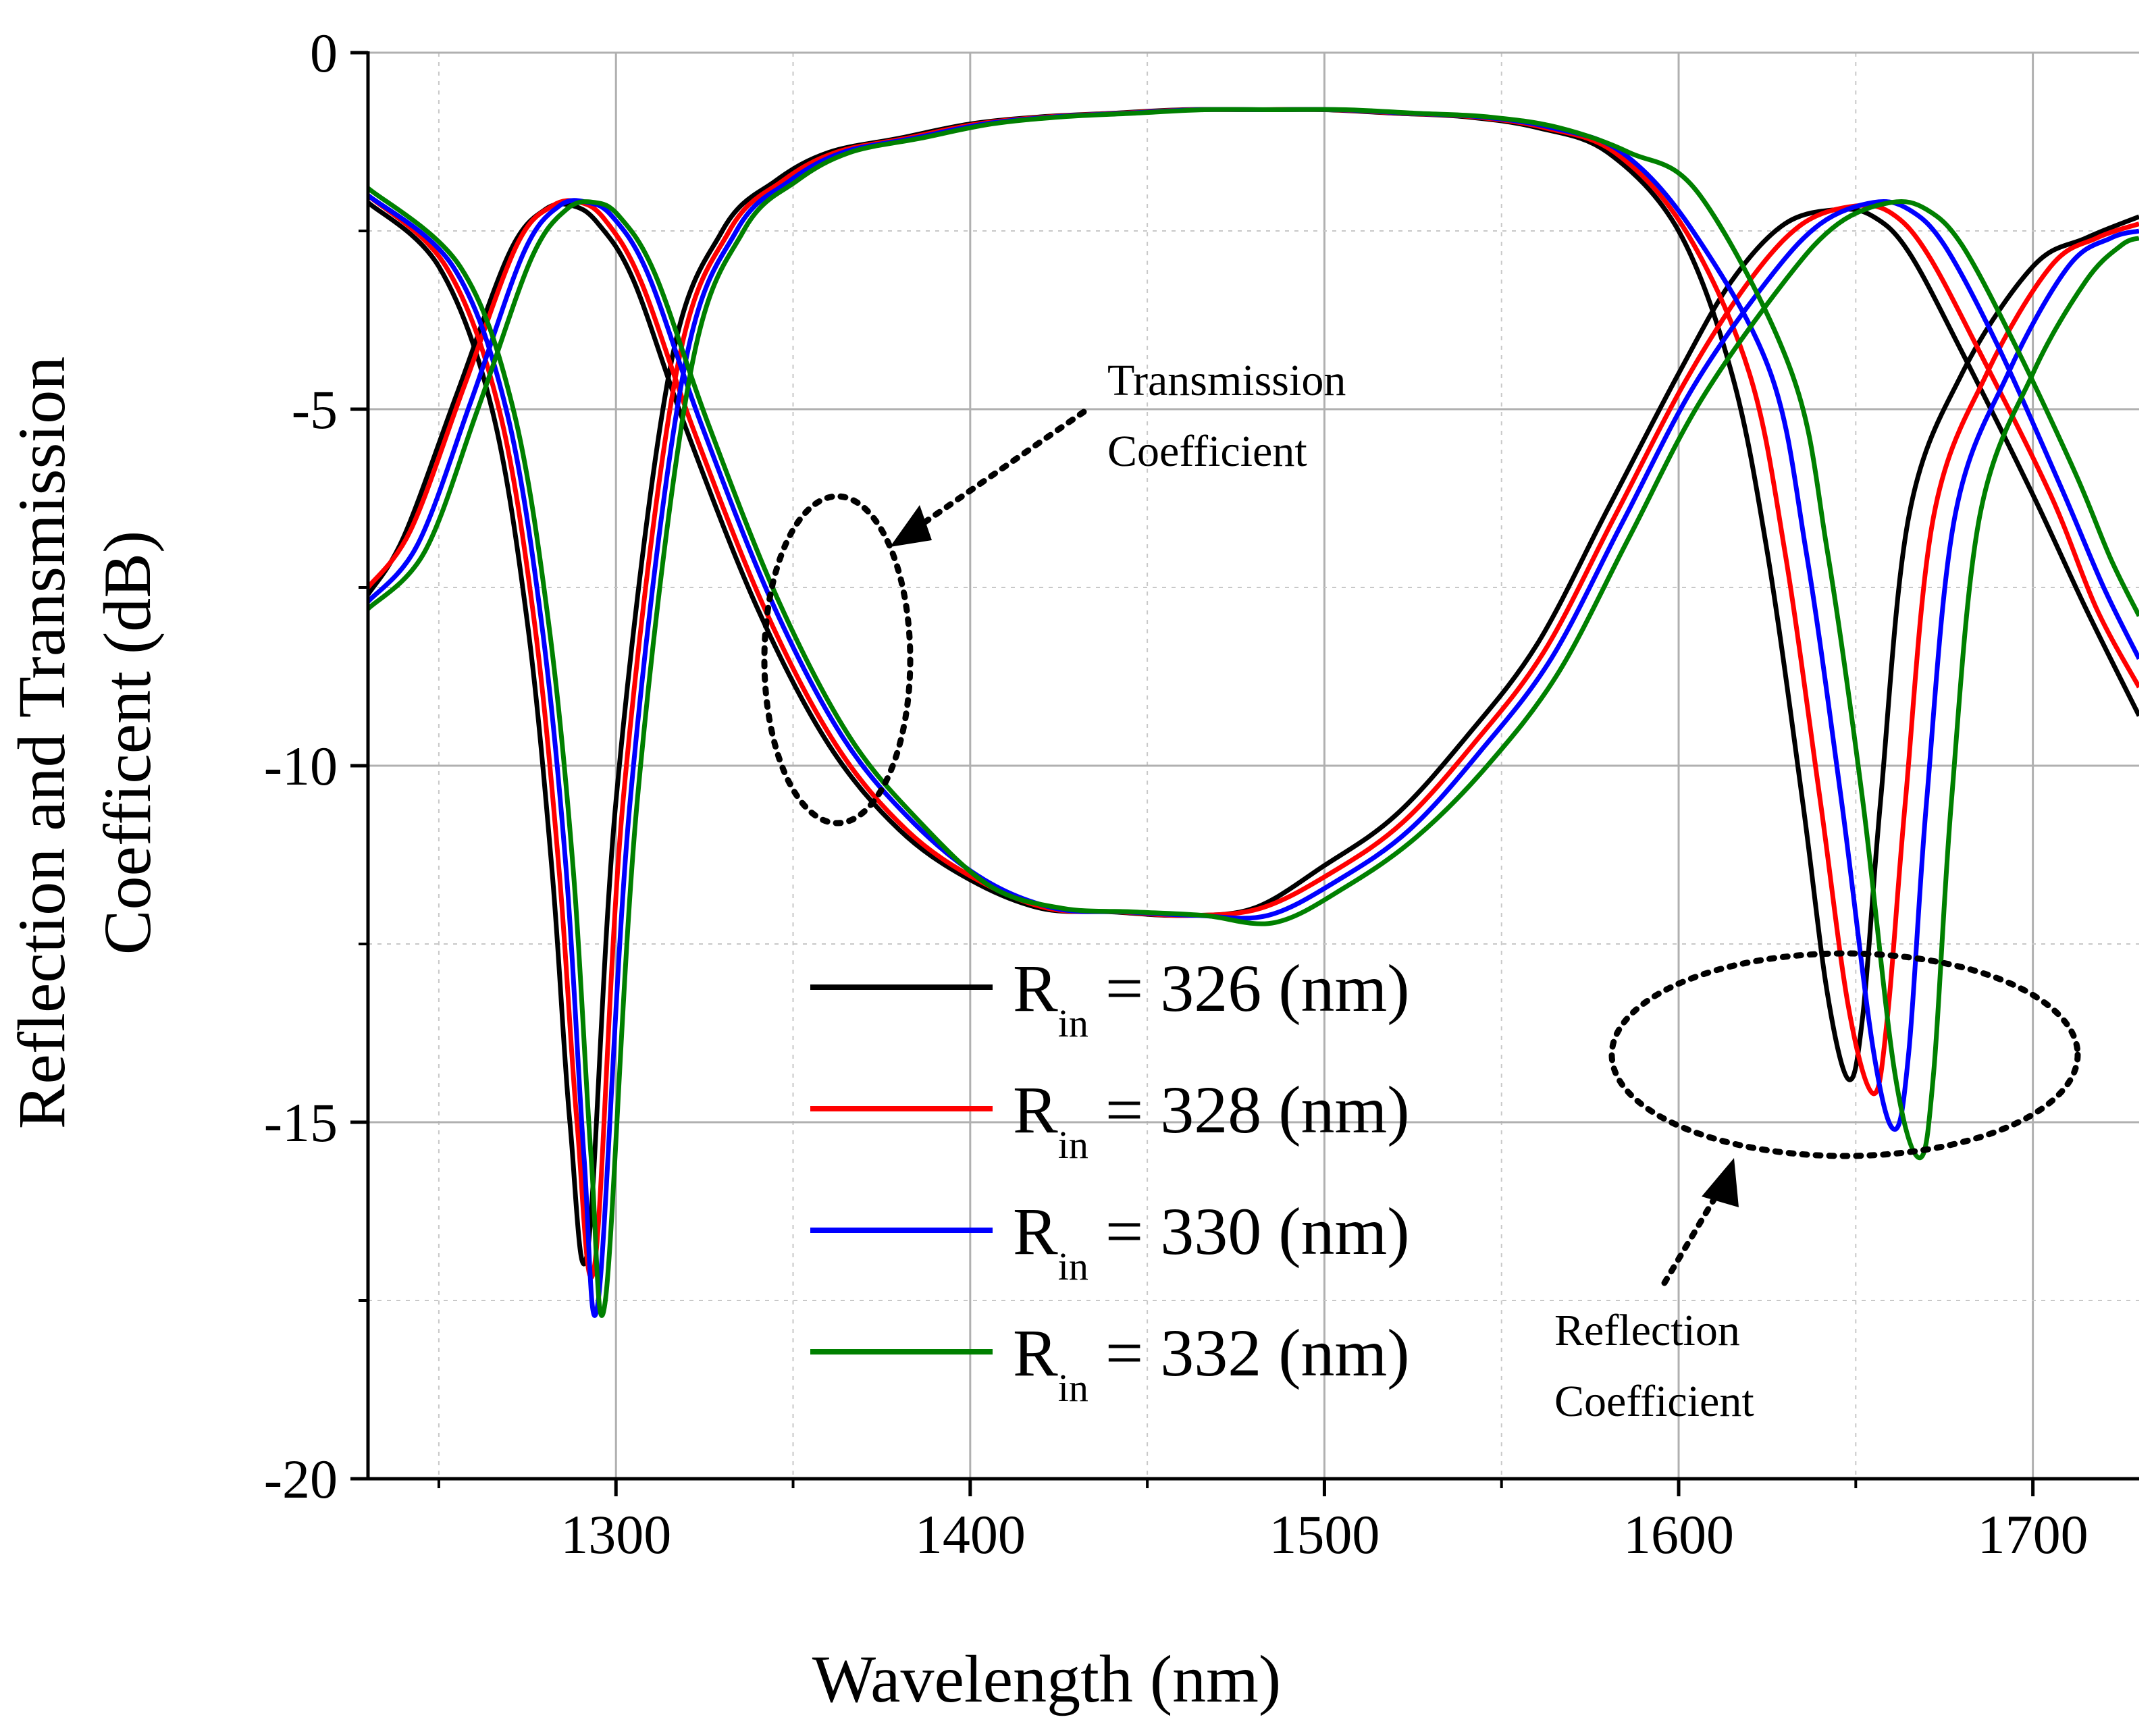 This screenshot has width=2154, height=1736. I want to click on legend-label: Rin = 328 (nm), so click(1211, 1119).